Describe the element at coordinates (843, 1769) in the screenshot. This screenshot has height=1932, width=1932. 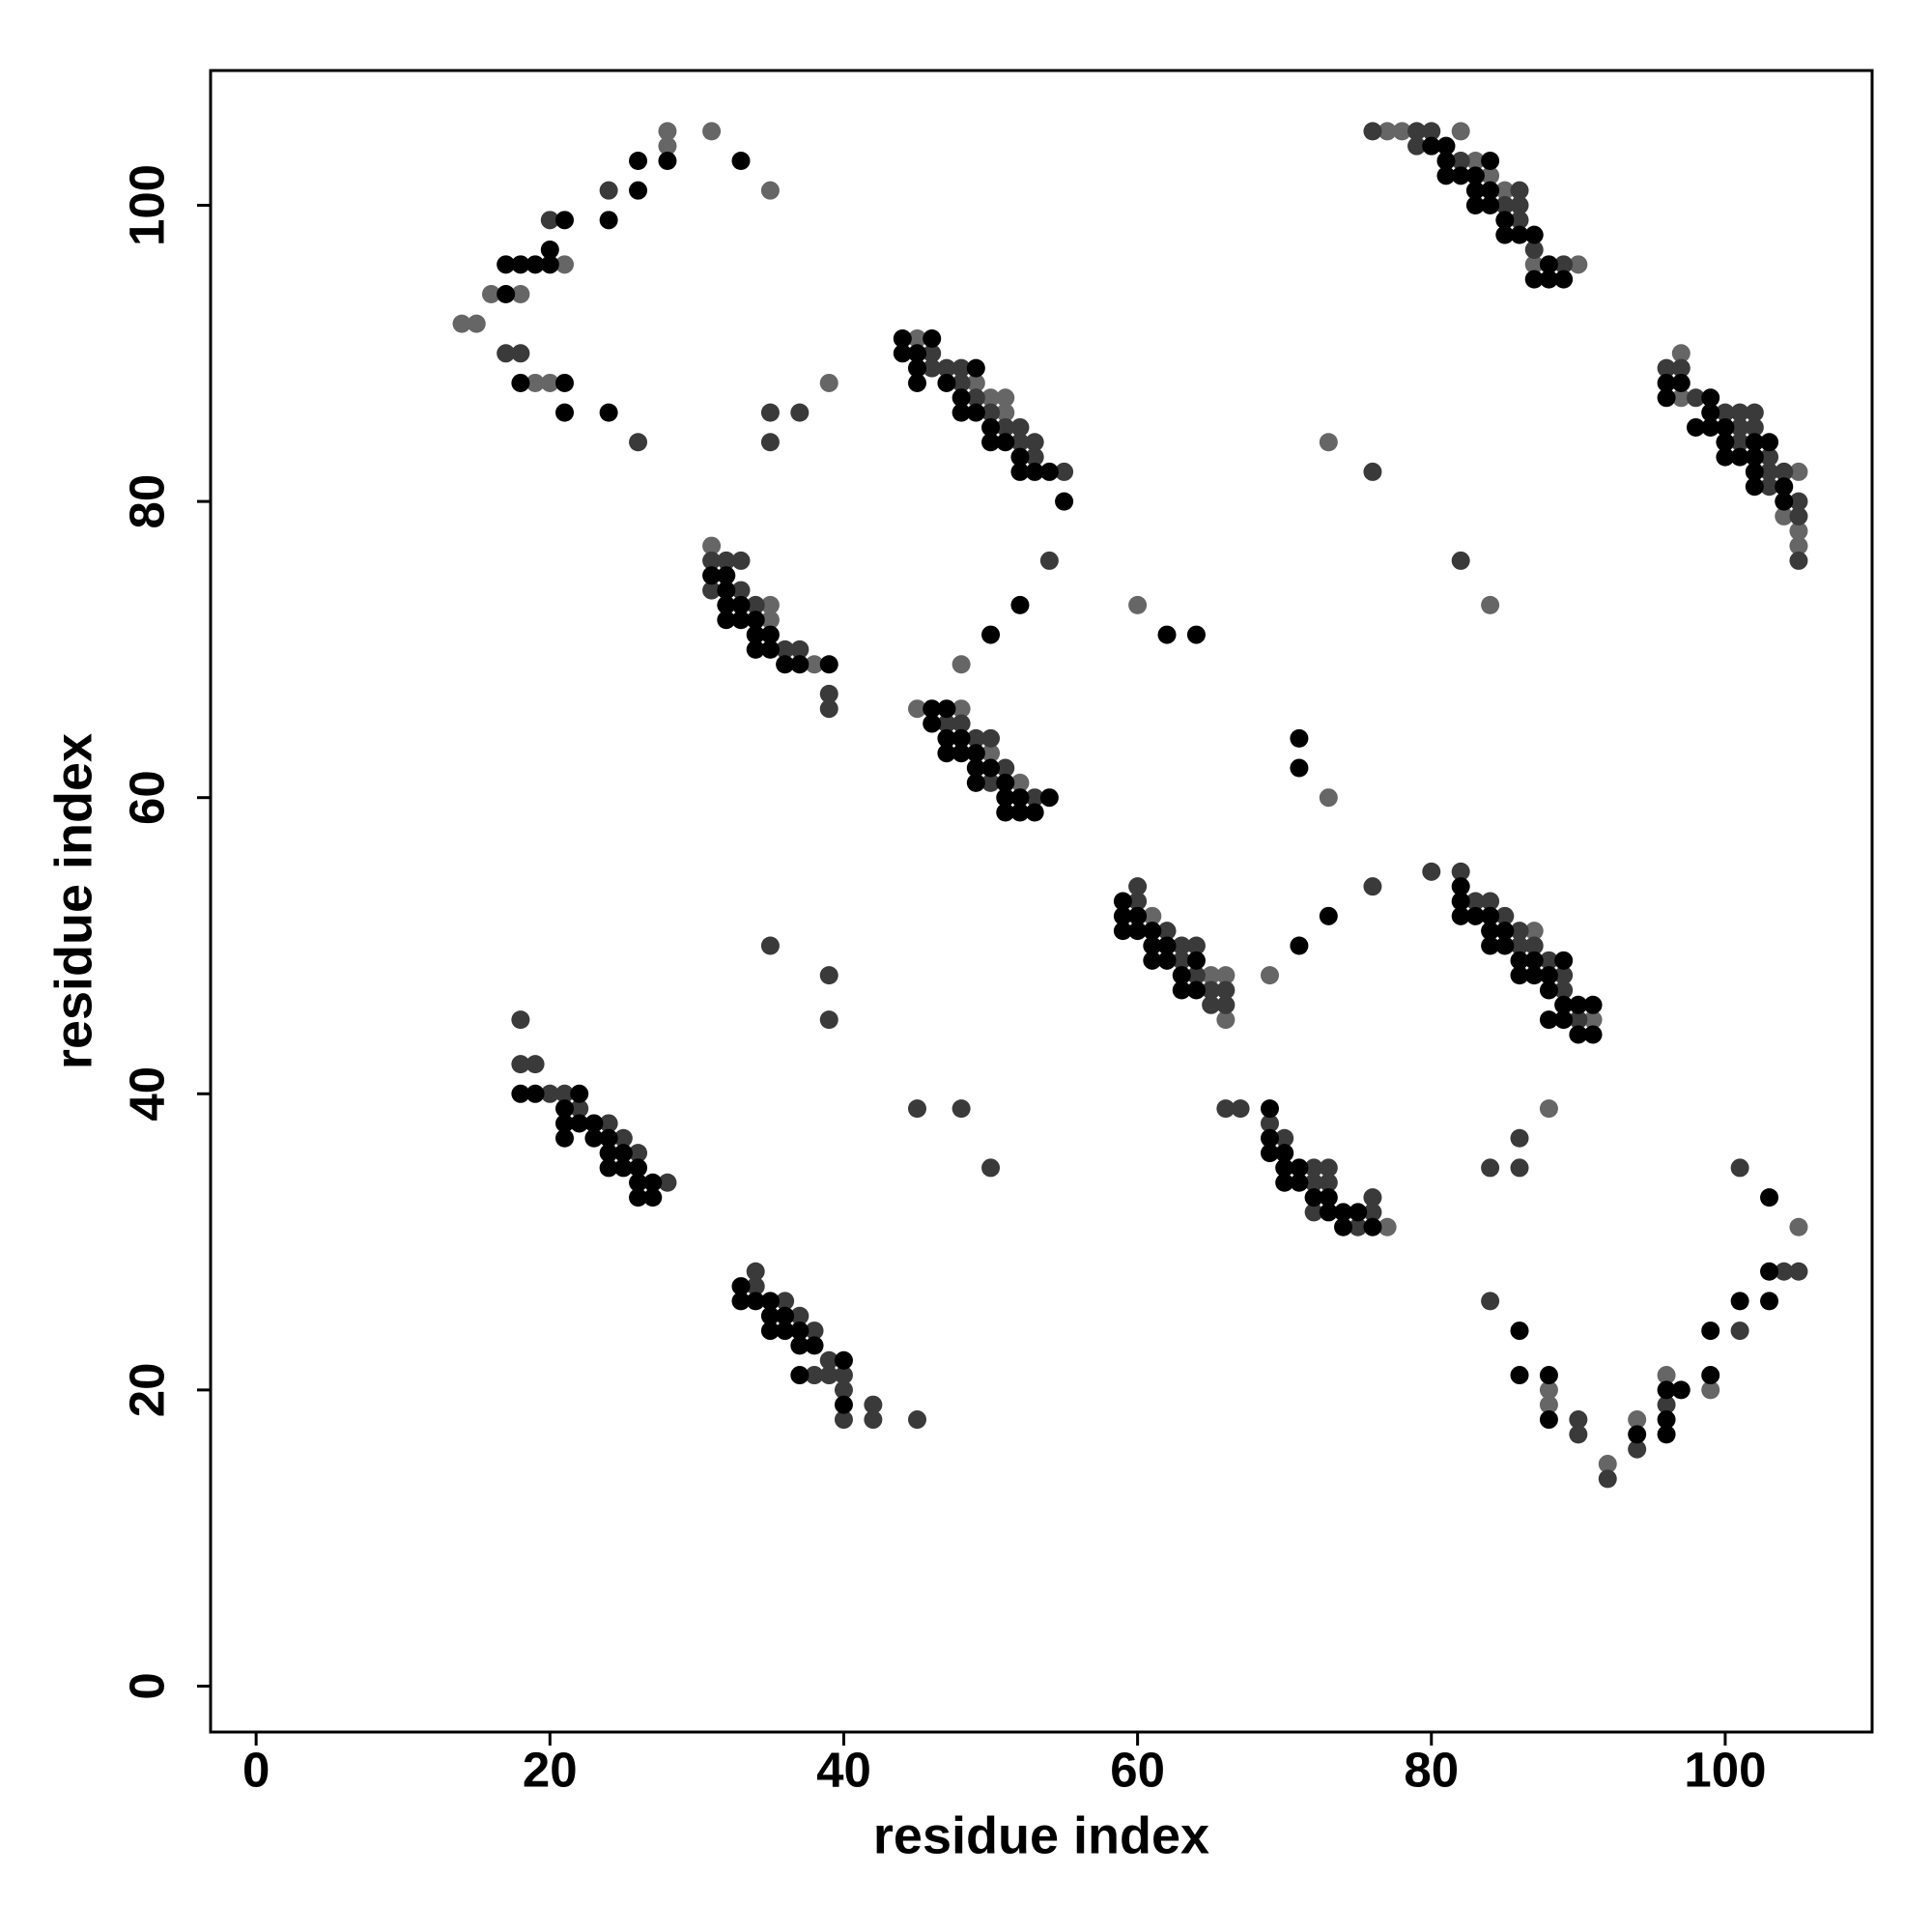
I see `x-tick-label: 40` at that location.